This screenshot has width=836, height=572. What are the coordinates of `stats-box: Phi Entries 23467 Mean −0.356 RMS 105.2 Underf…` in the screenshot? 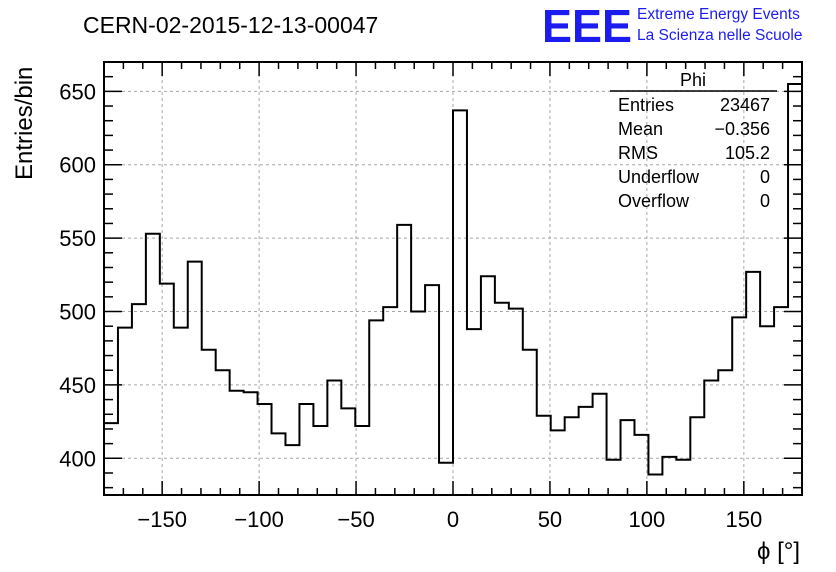 It's located at (693, 140).